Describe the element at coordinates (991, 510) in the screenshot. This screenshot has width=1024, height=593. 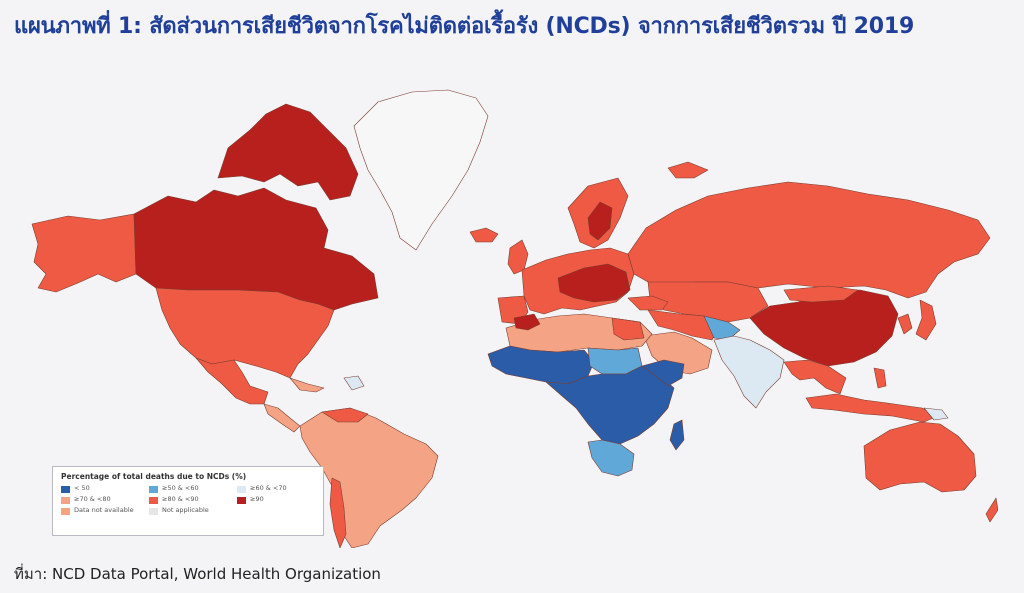
I see `region-new-zealand` at that location.